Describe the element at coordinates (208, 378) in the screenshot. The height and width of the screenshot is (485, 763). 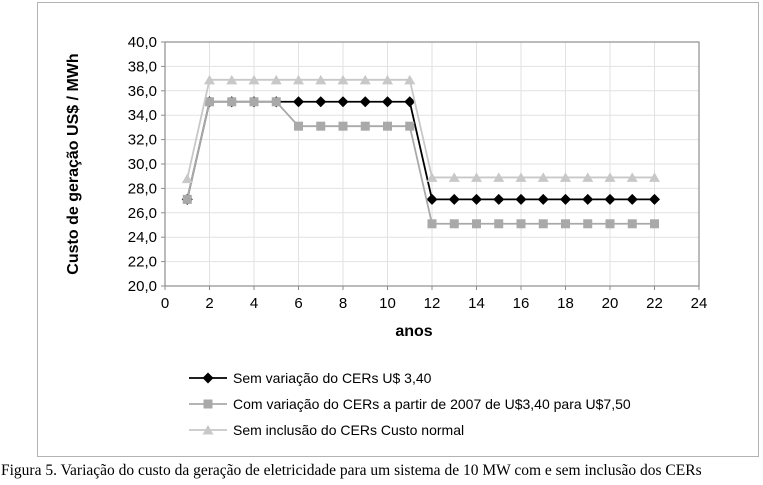
I see `diamond-marker-icon` at that location.